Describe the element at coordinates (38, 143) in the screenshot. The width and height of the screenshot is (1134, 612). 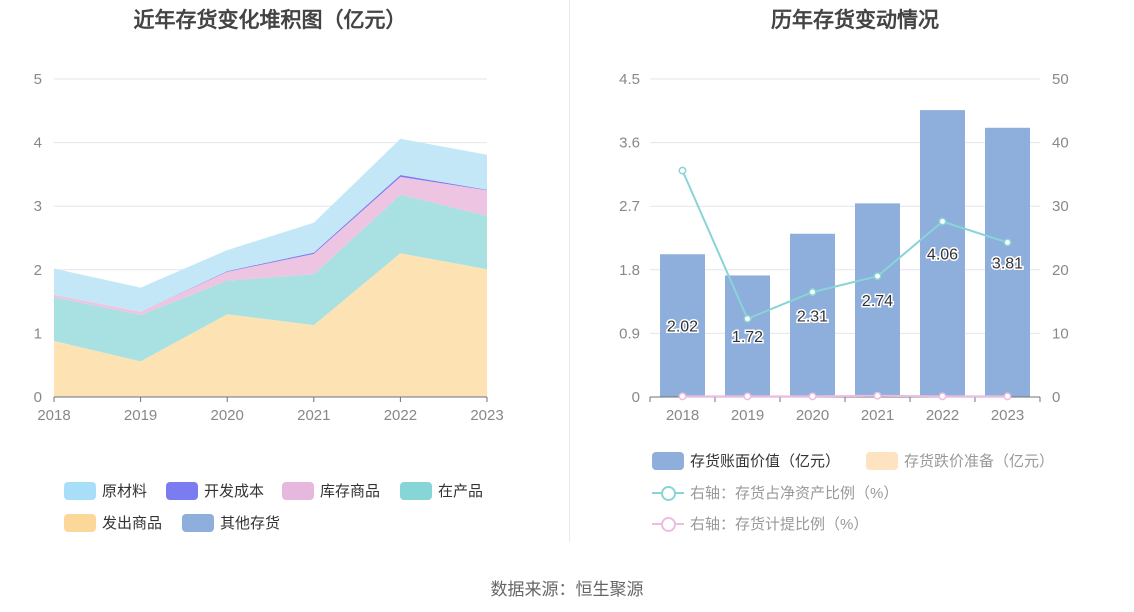
I see `left-y-tick-label: 4` at that location.